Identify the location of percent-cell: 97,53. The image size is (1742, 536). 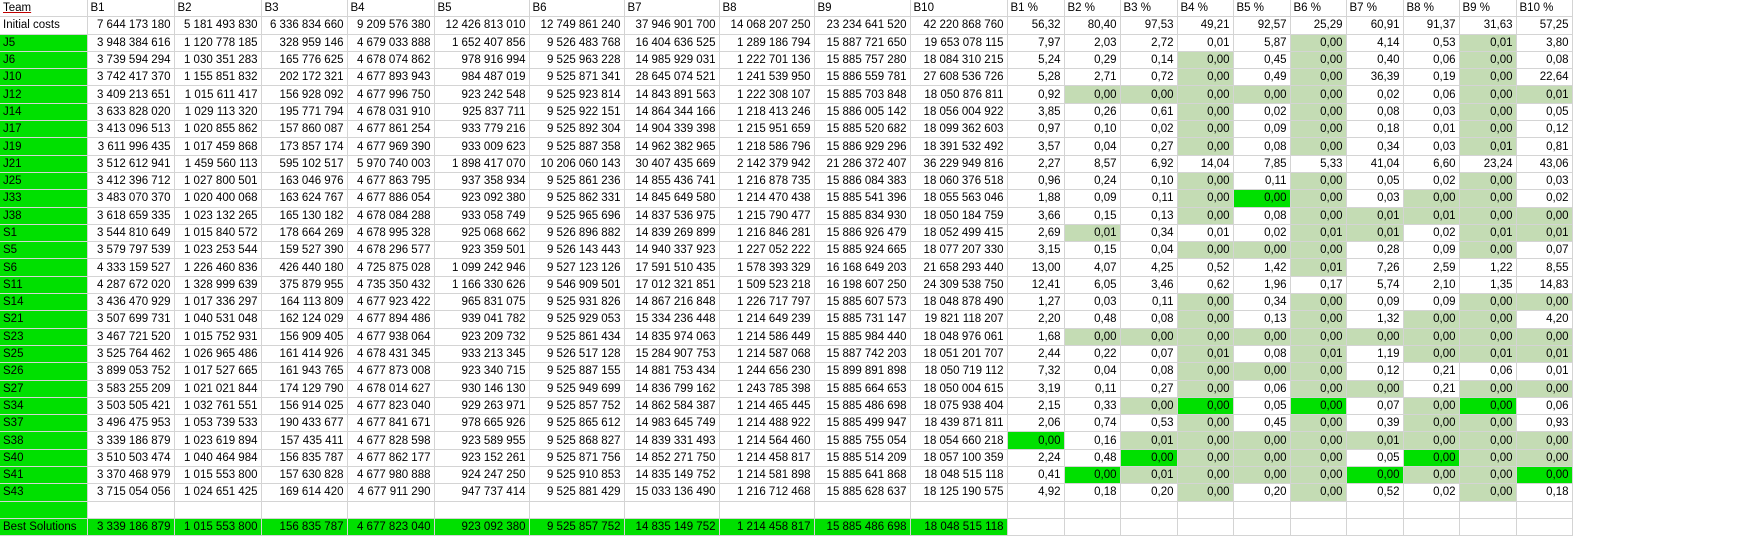
(1149, 25).